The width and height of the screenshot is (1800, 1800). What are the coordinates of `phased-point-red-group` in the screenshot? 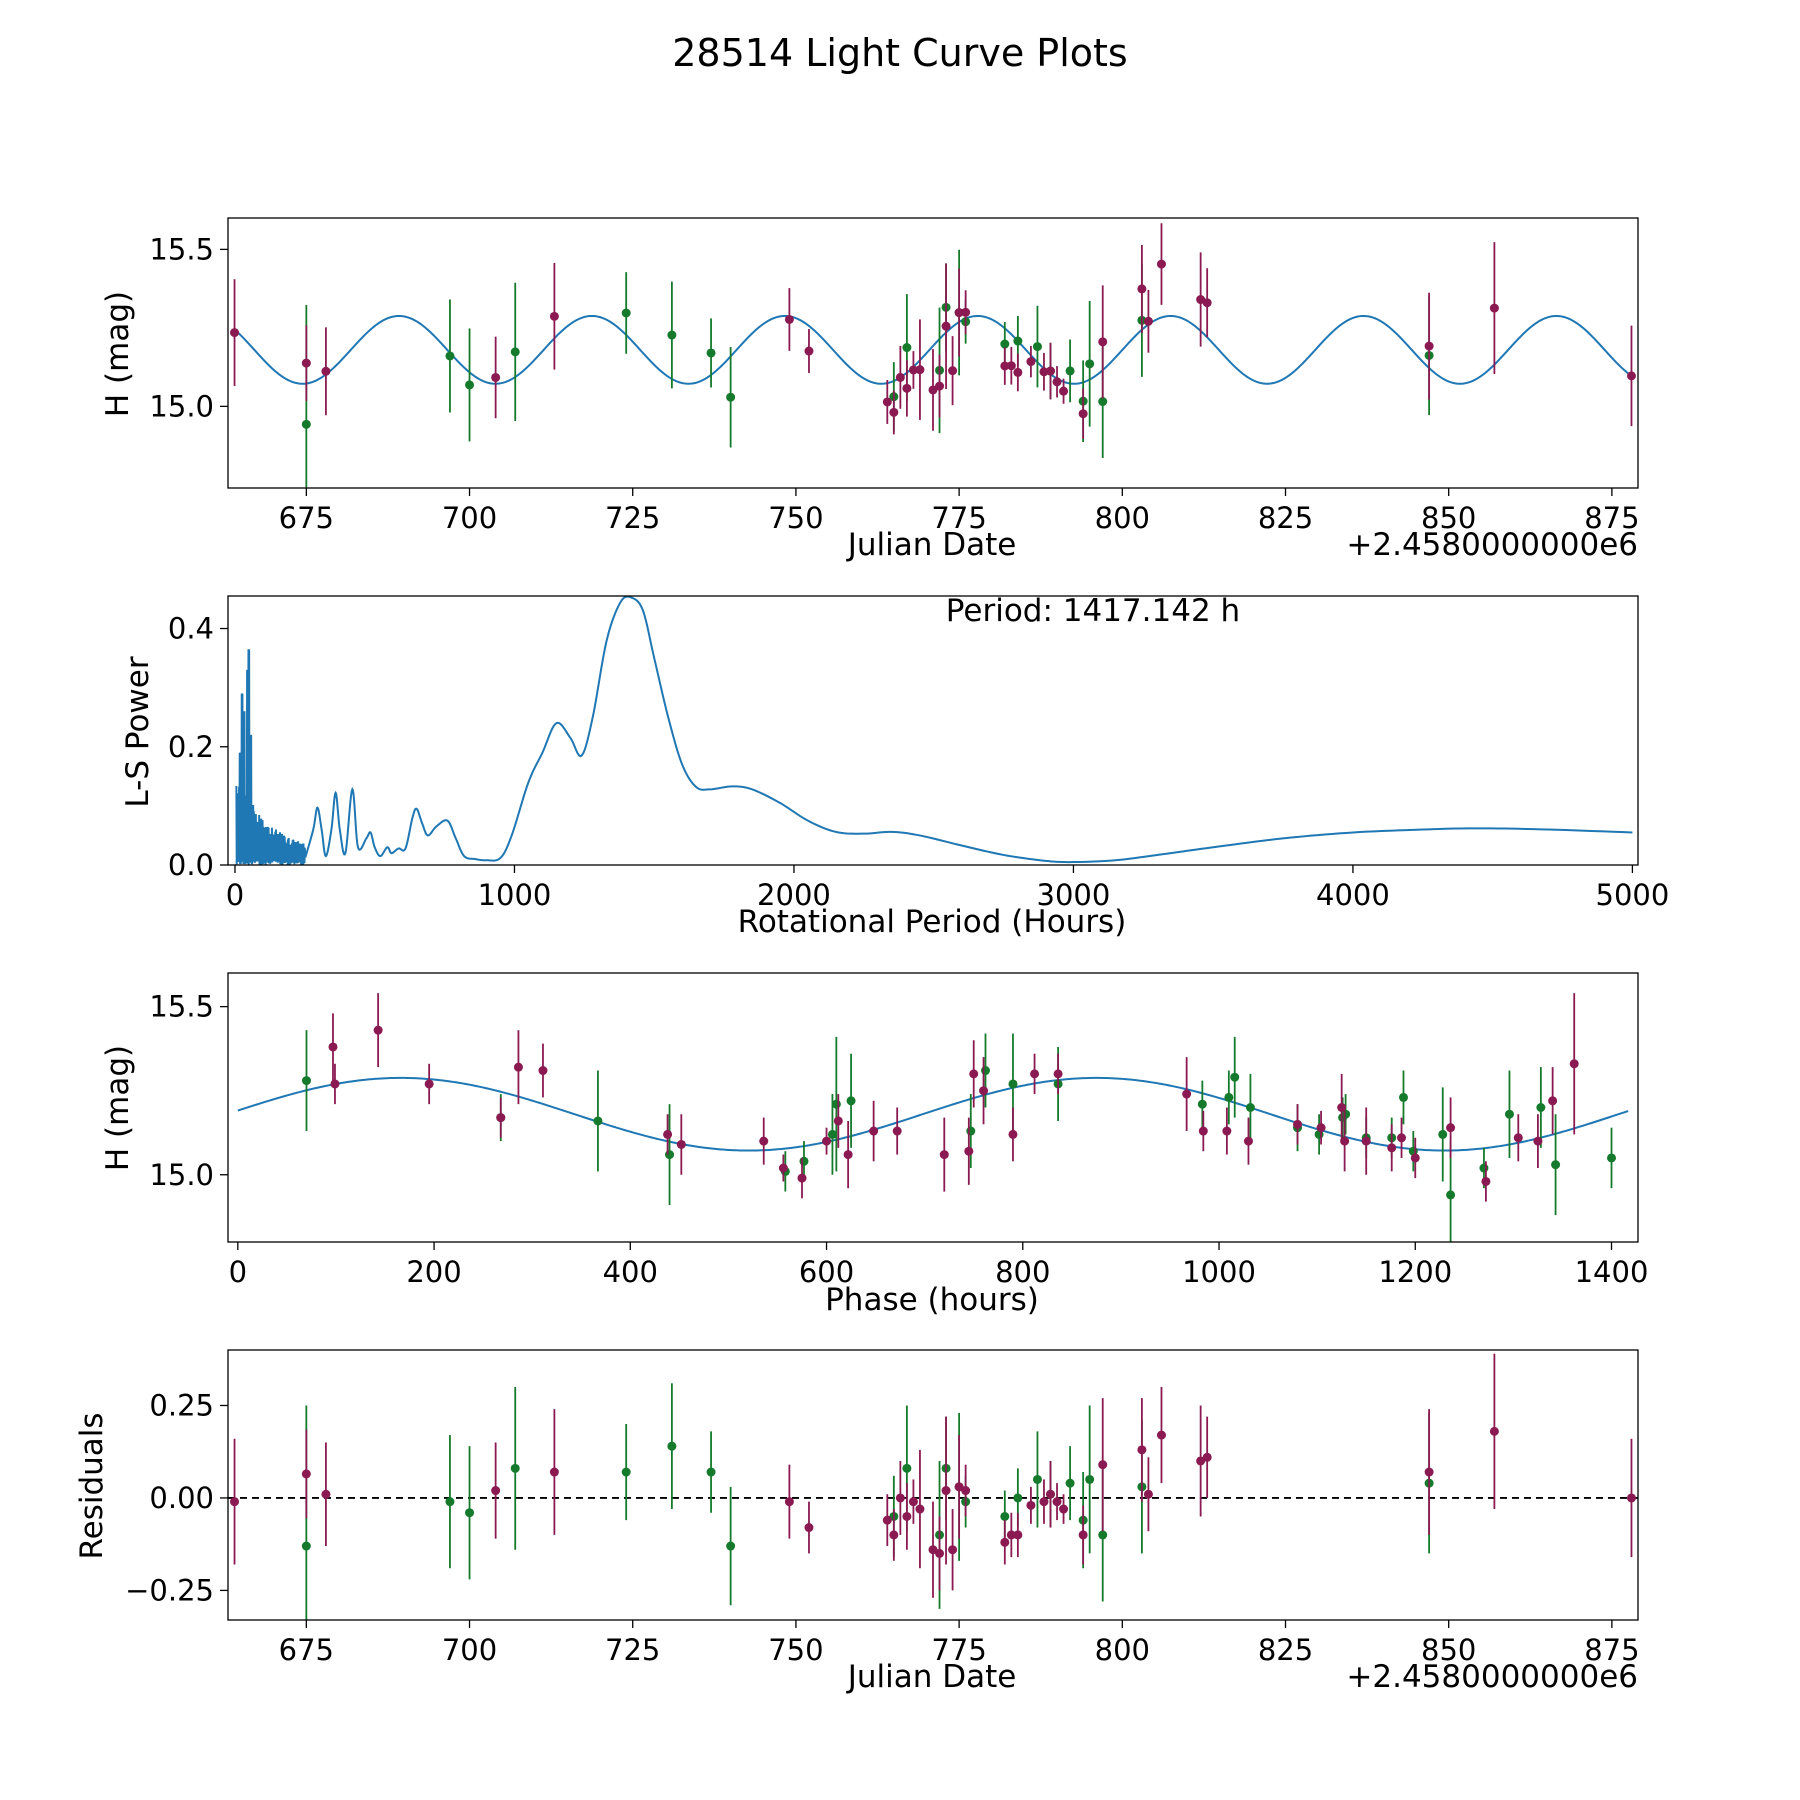 It's located at (953, 1097).